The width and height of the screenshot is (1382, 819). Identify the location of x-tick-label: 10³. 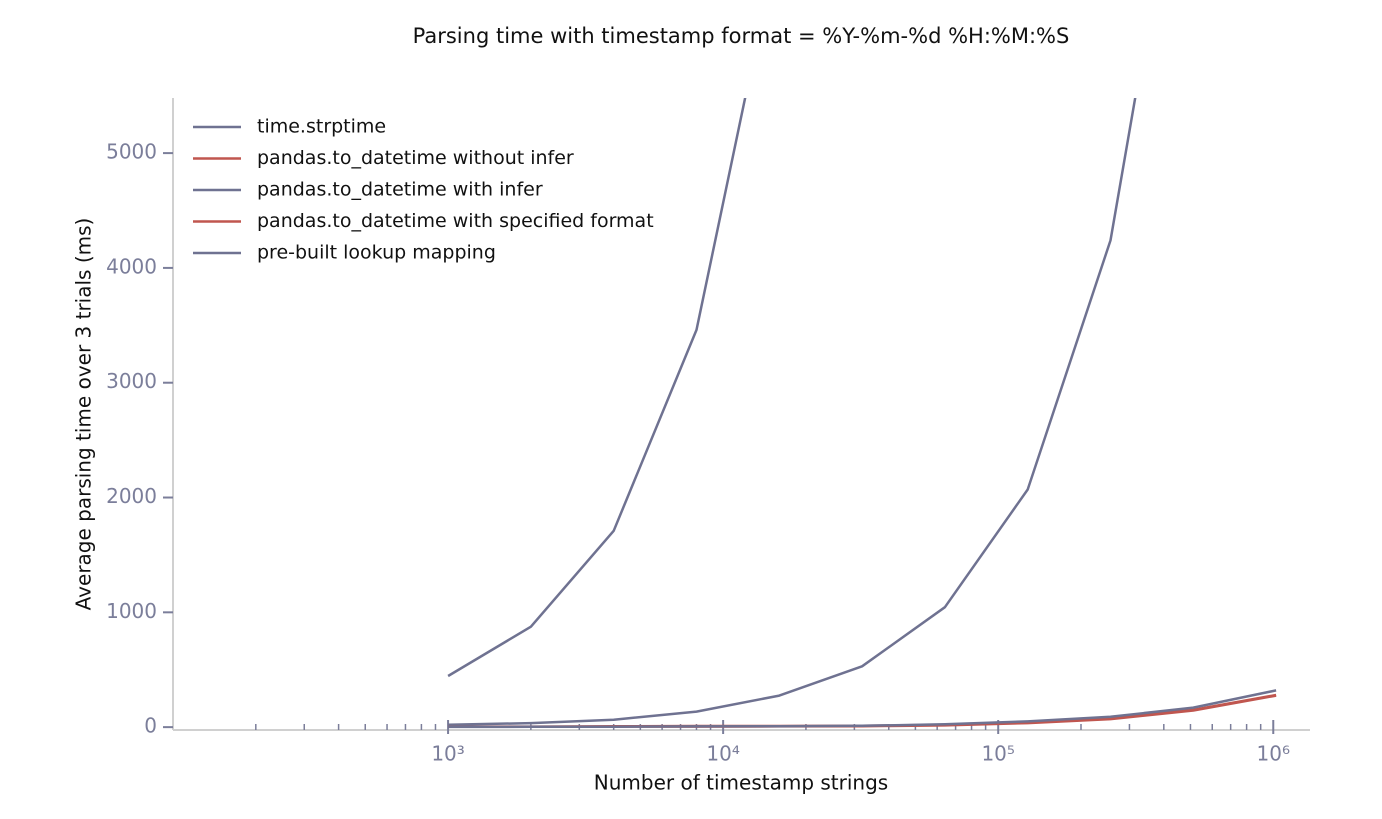
(447, 754).